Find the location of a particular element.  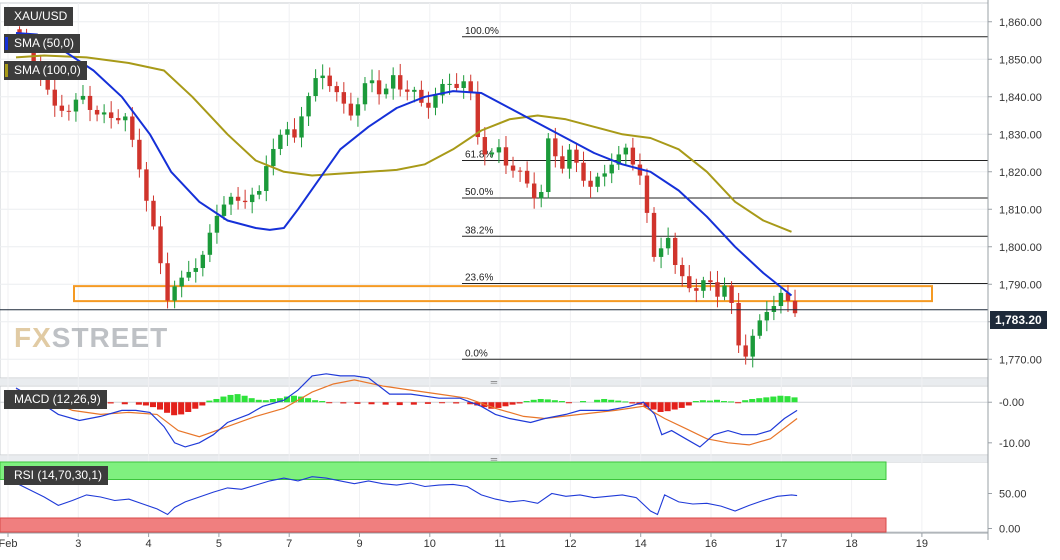

macd-tick-label: -0.00 is located at coordinates (1011, 403).